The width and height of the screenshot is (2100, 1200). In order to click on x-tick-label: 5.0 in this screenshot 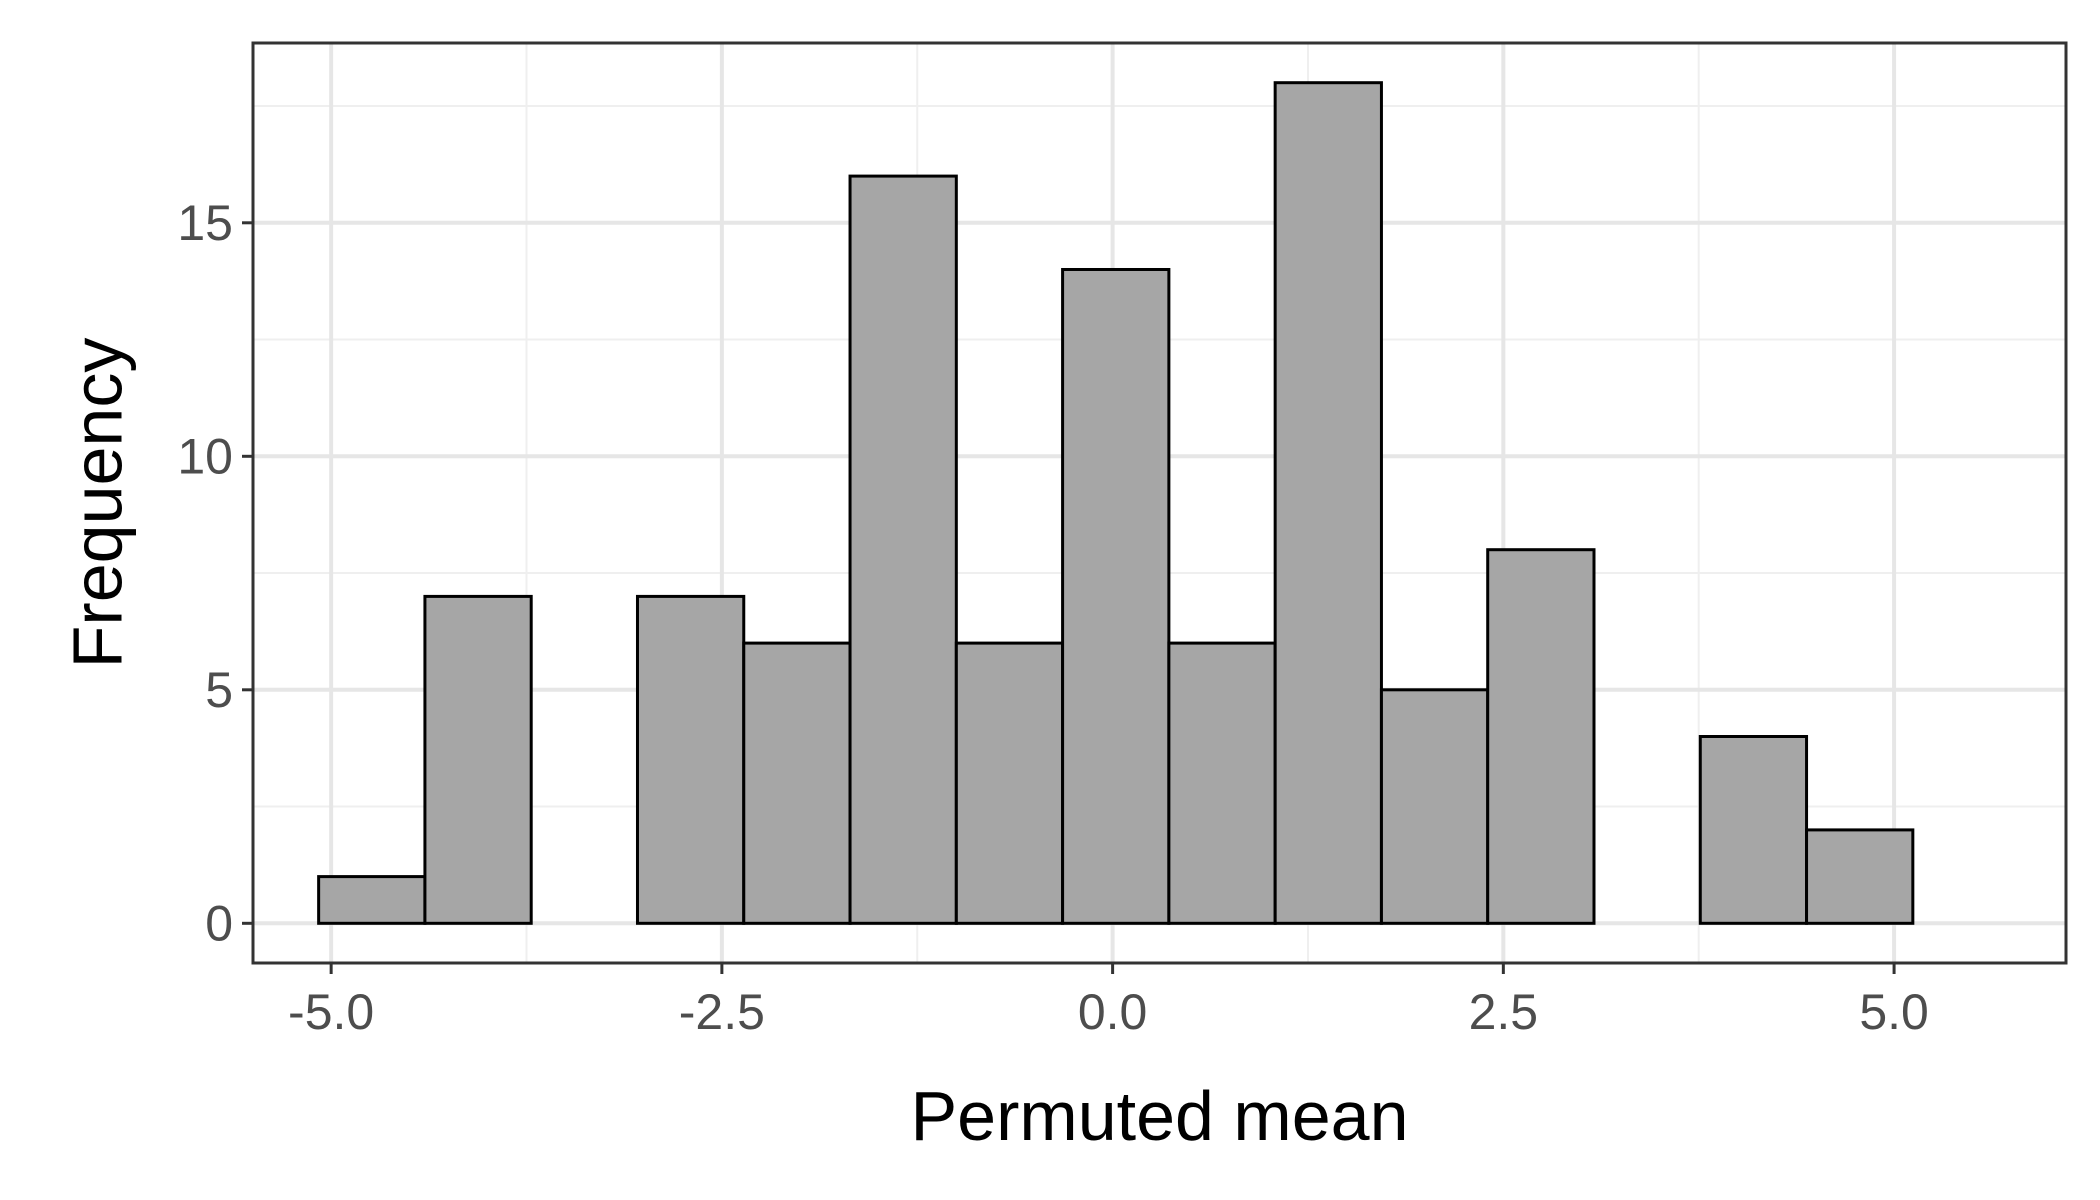, I will do `click(1894, 1012)`.